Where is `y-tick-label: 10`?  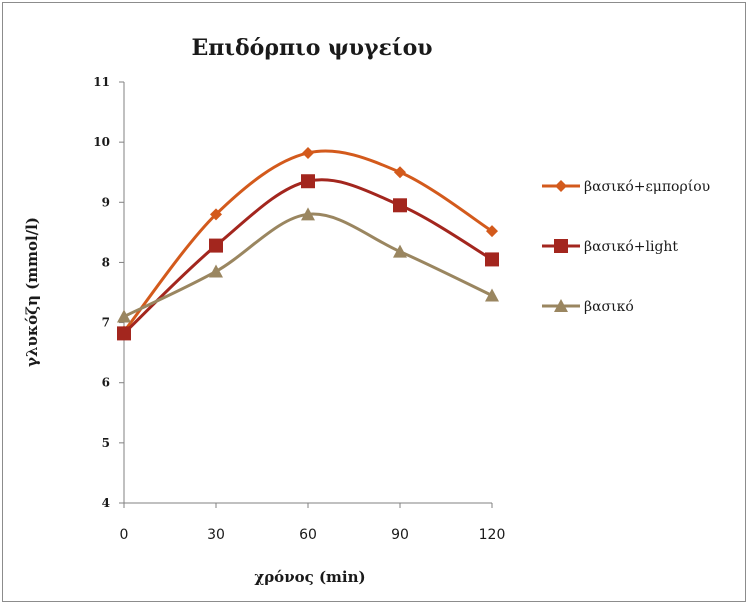
y-tick-label: 10 is located at coordinates (101, 142).